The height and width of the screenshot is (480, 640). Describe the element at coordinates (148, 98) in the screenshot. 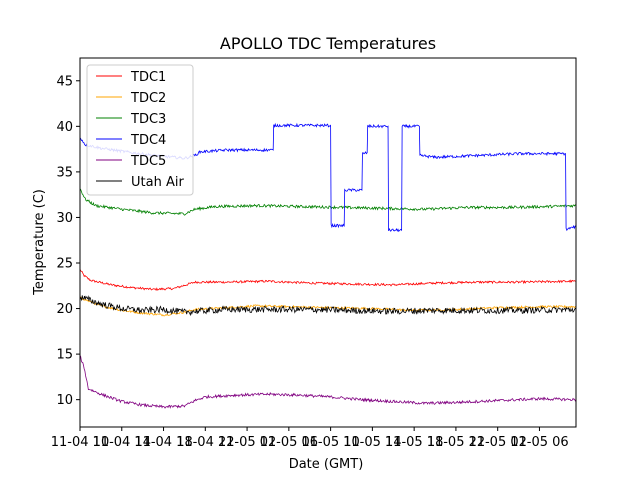

I see `legend-label: TDC2` at that location.